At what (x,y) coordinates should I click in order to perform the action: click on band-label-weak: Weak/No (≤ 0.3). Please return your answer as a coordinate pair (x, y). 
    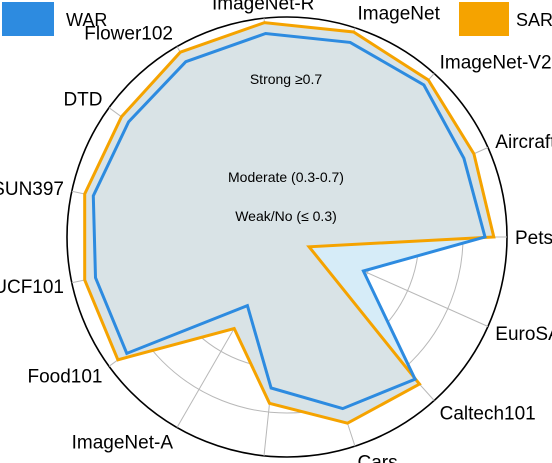
    Looking at the image, I should click on (286, 216).